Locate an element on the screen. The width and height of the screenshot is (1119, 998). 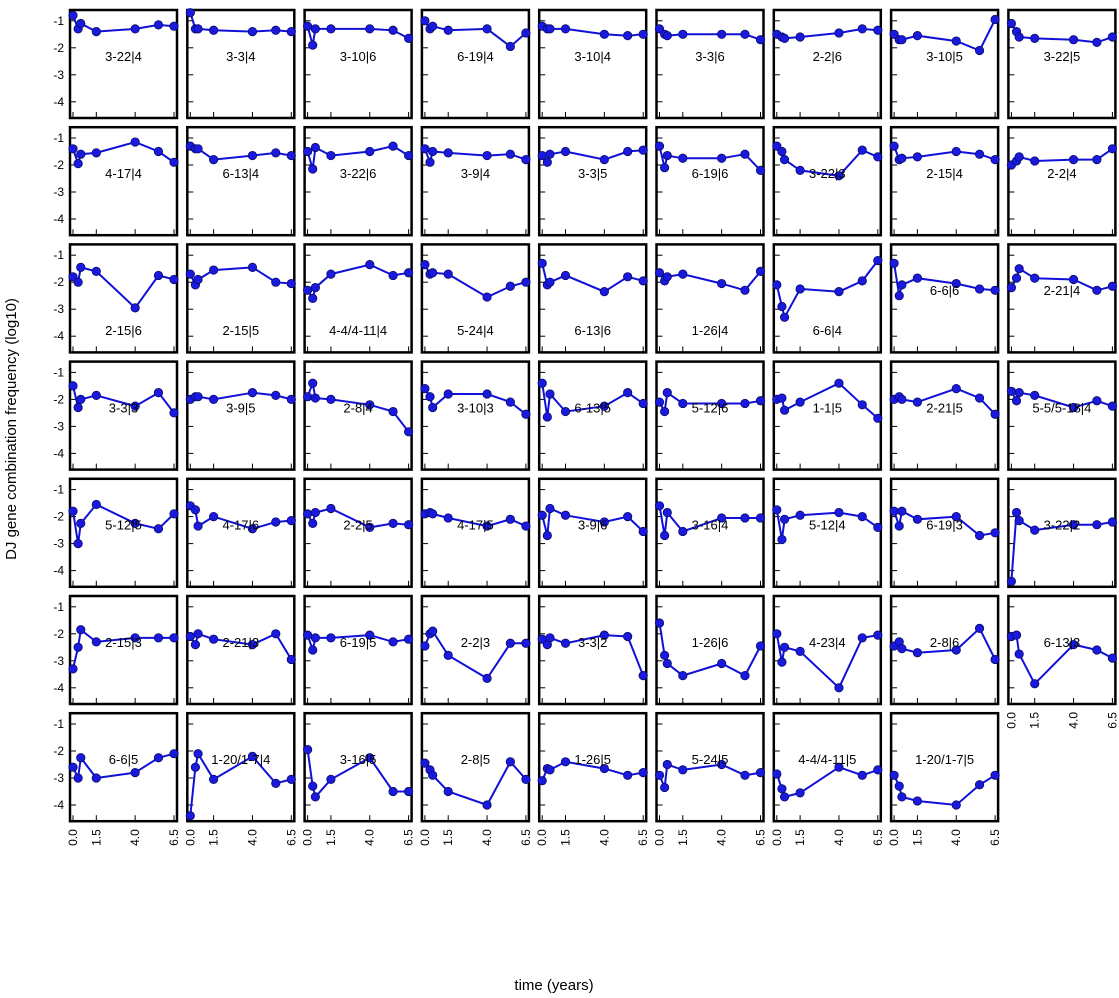
y-tick-label: -3 is located at coordinates (58, 426).